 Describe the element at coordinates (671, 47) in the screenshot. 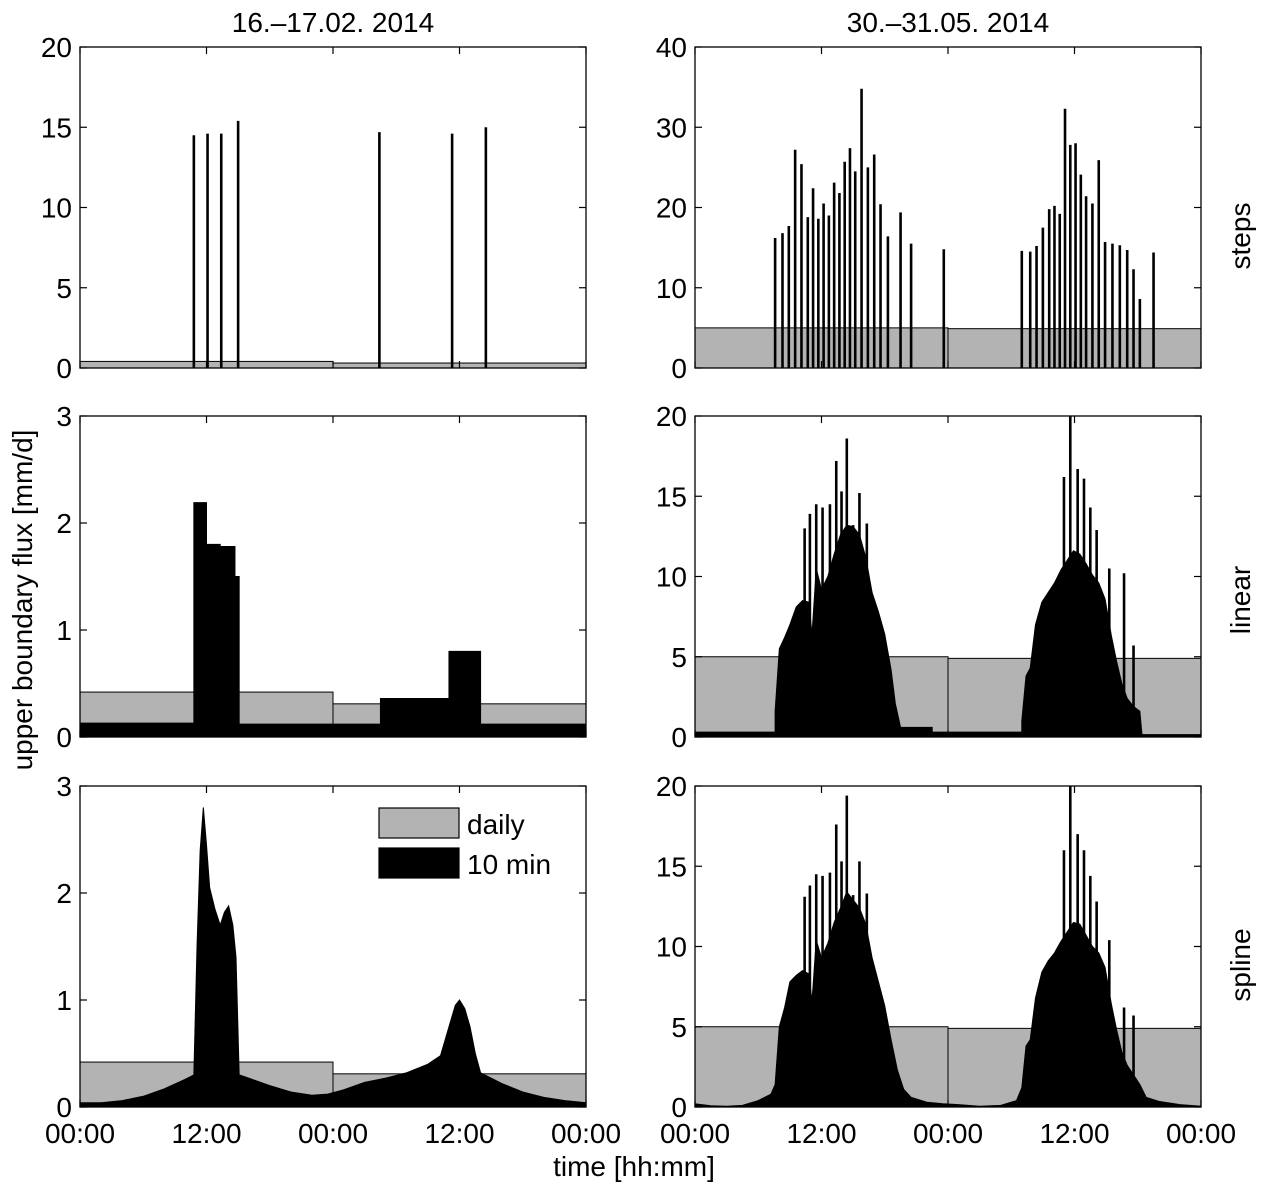

I see `y-tick-label: 40` at that location.